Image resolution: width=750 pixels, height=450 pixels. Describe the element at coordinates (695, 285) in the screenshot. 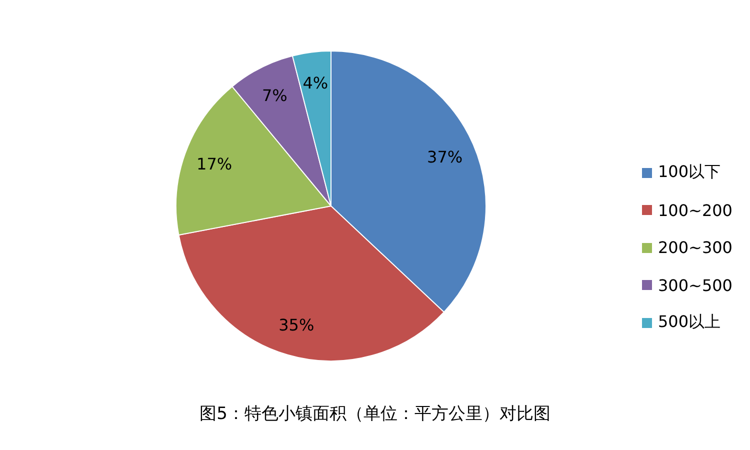

I see `legend-label: 300~500` at that location.